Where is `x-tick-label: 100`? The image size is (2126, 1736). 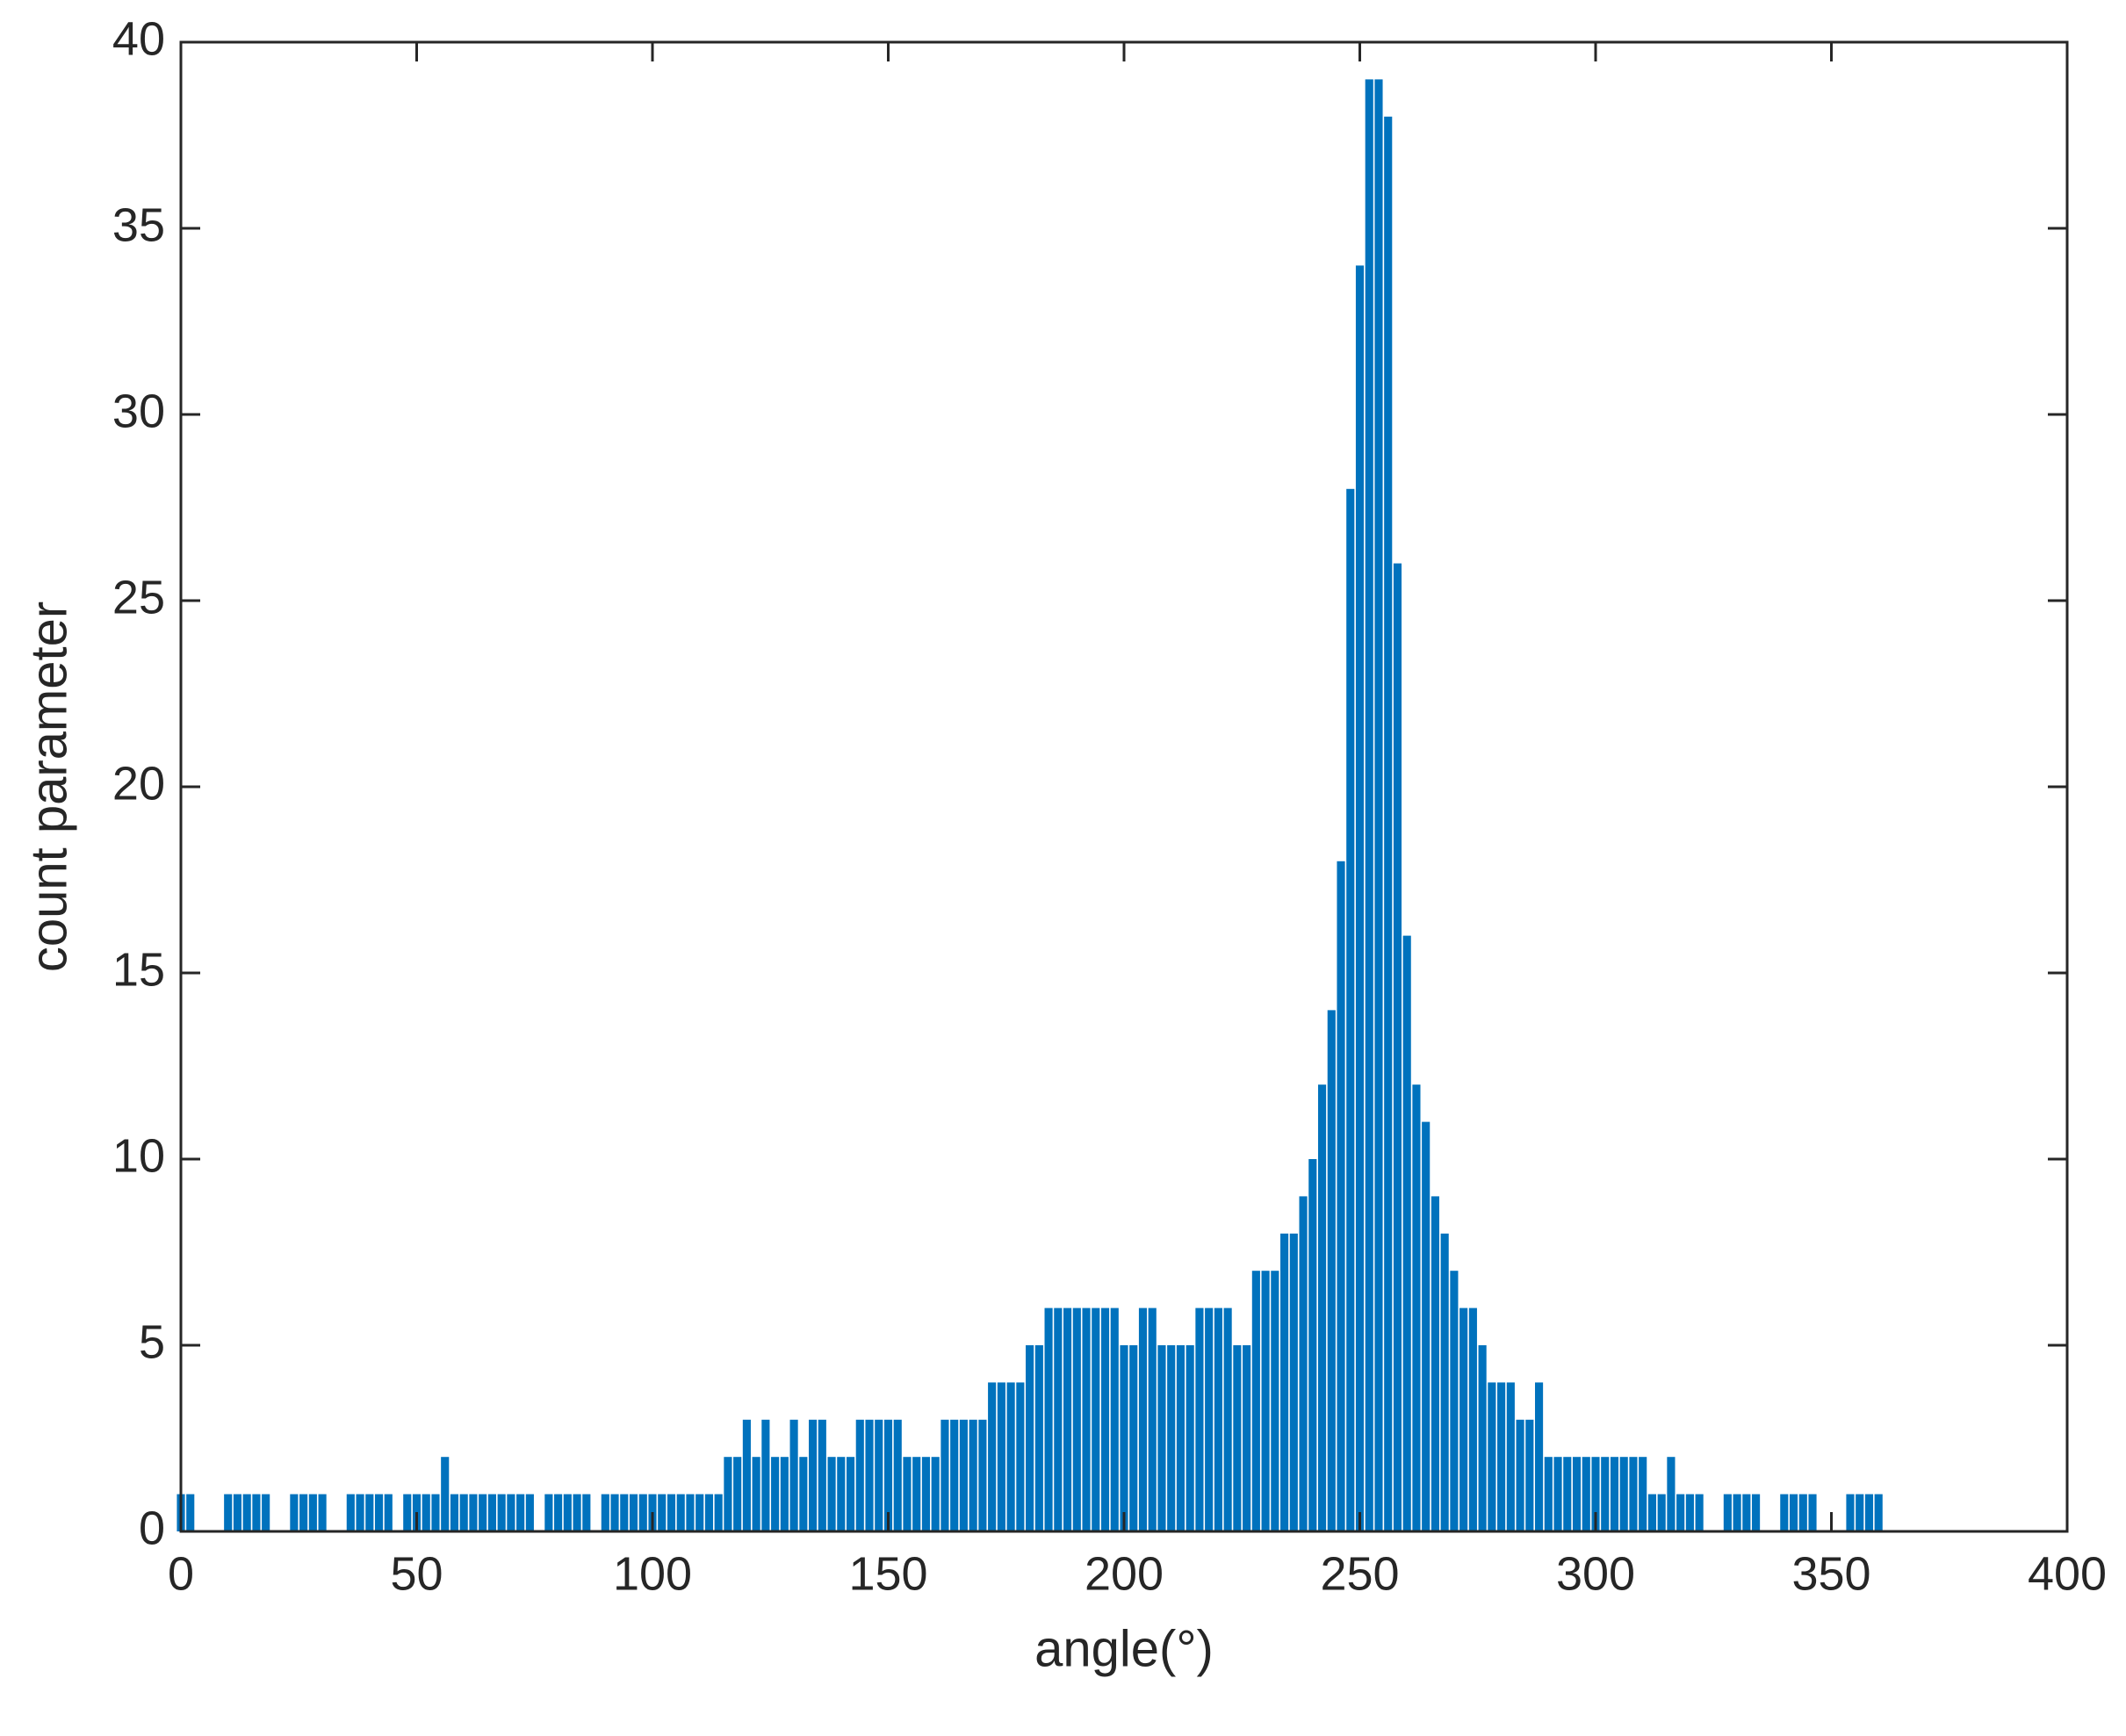
x-tick-label: 100 is located at coordinates (652, 1574).